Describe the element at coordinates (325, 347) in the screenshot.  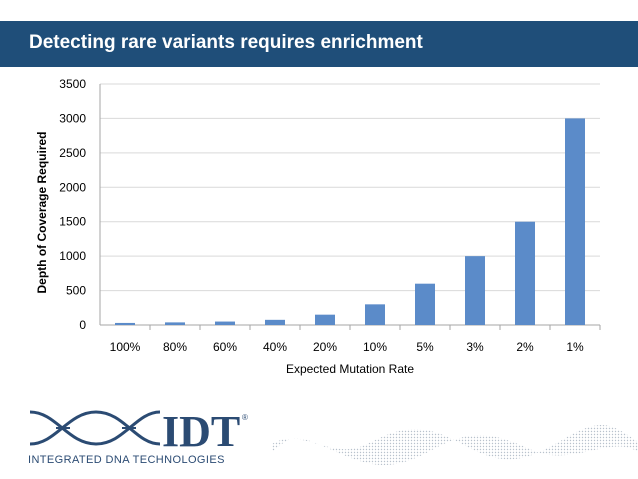
I see `x-tick-label: 20%` at that location.